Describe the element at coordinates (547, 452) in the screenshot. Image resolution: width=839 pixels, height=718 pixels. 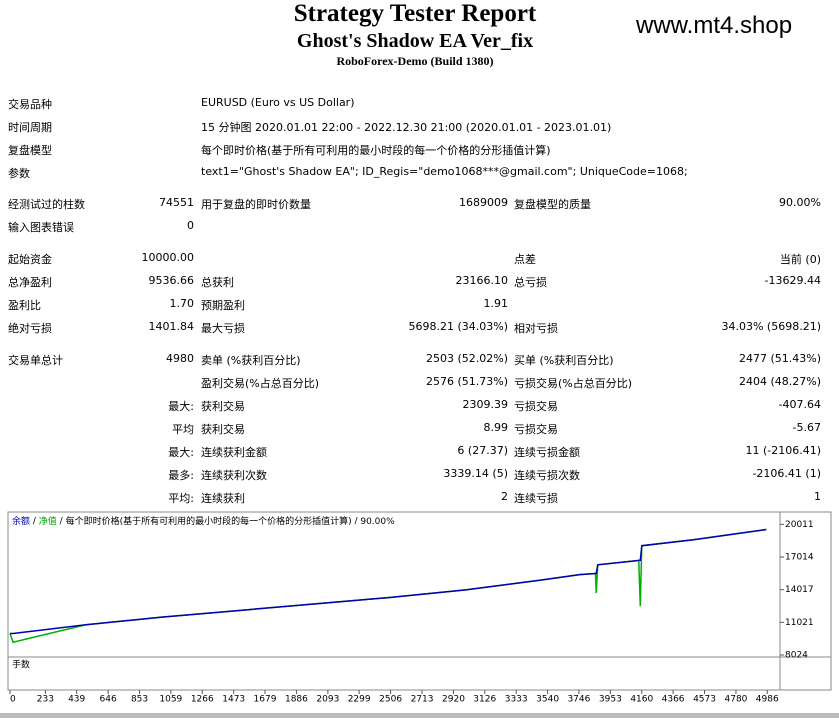
I see `stat-label: 连续亏损金额` at that location.